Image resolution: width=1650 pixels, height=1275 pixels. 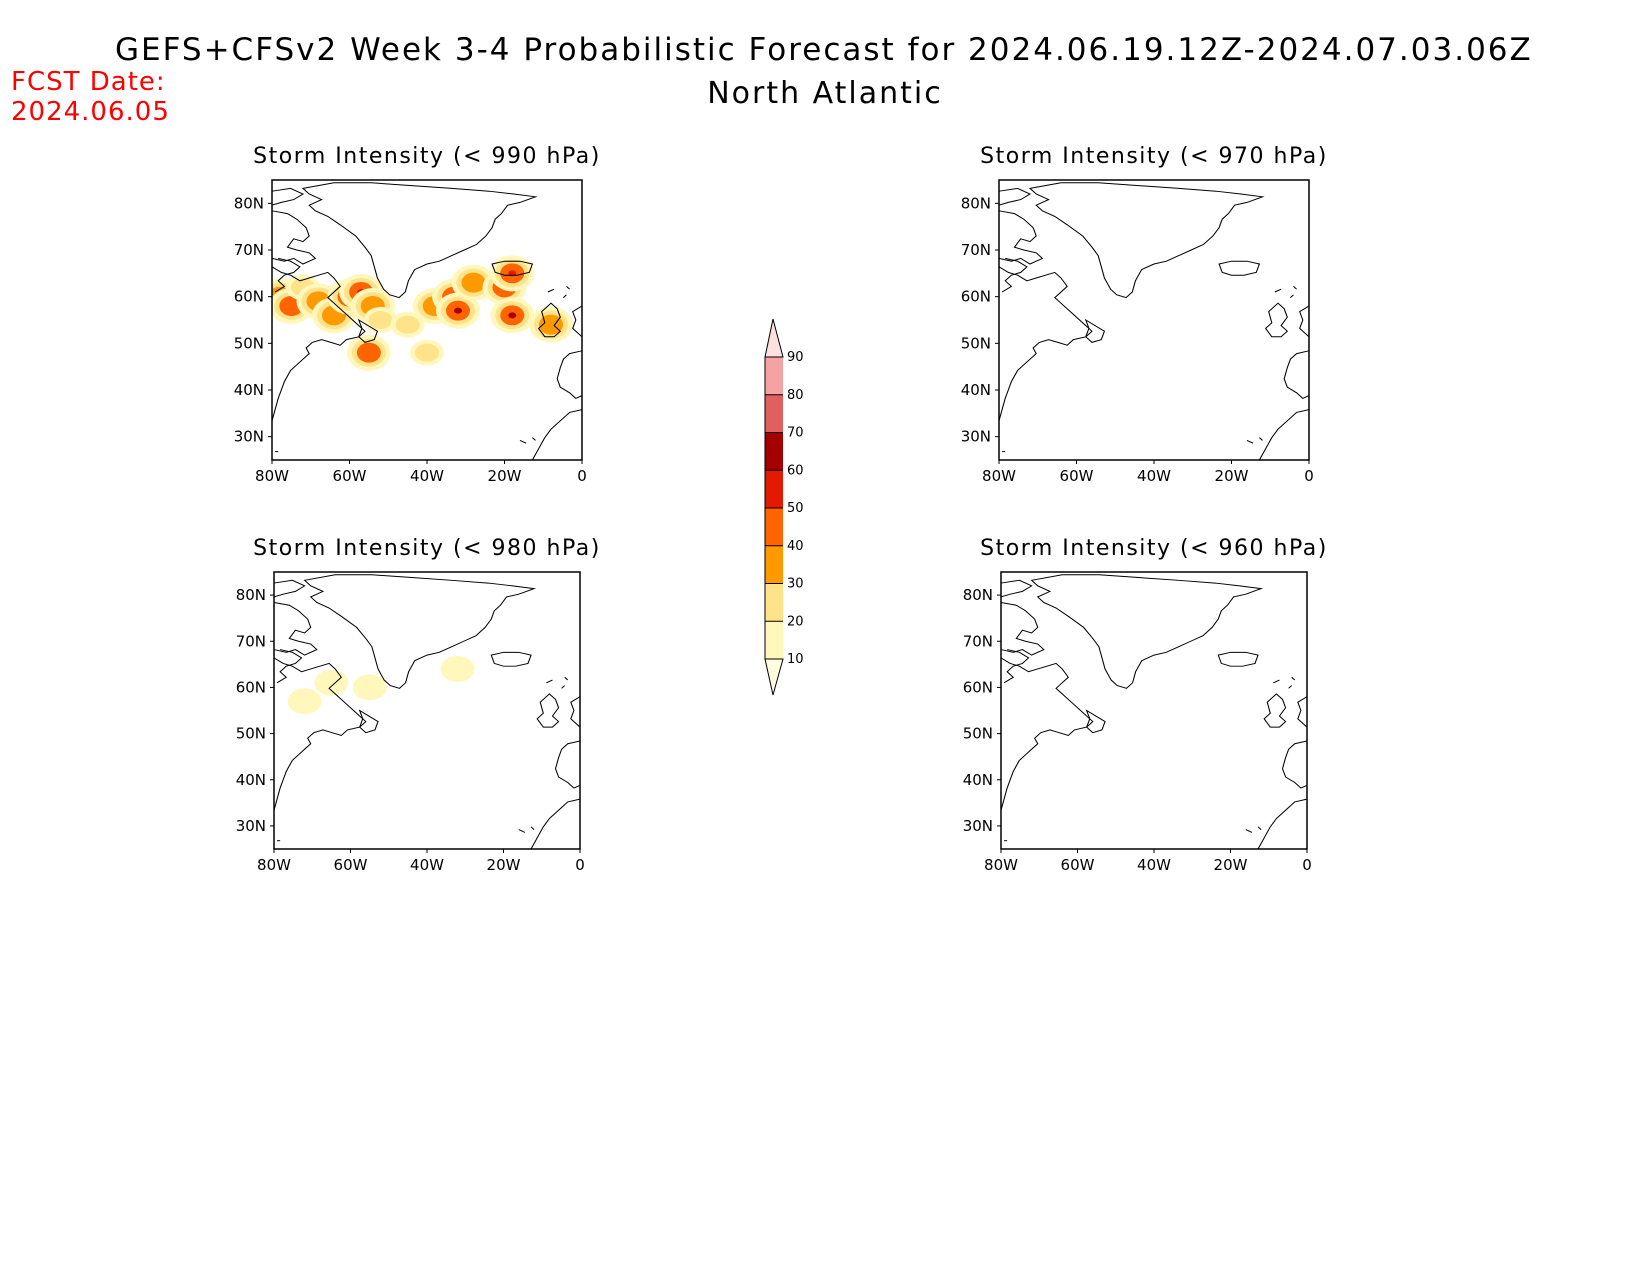 What do you see at coordinates (774, 677) in the screenshot?
I see `colorbar-lower-triangle` at bounding box center [774, 677].